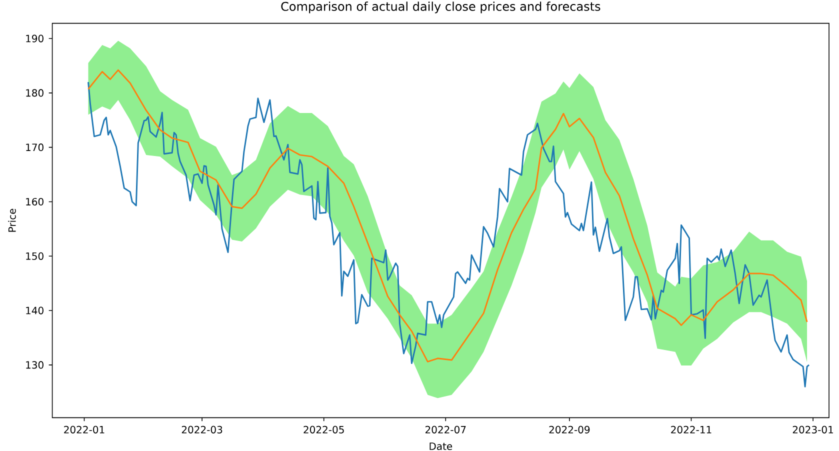 This screenshot has width=839, height=451. What do you see at coordinates (202, 430) in the screenshot?
I see `x-tick-label: 2022-03` at bounding box center [202, 430].